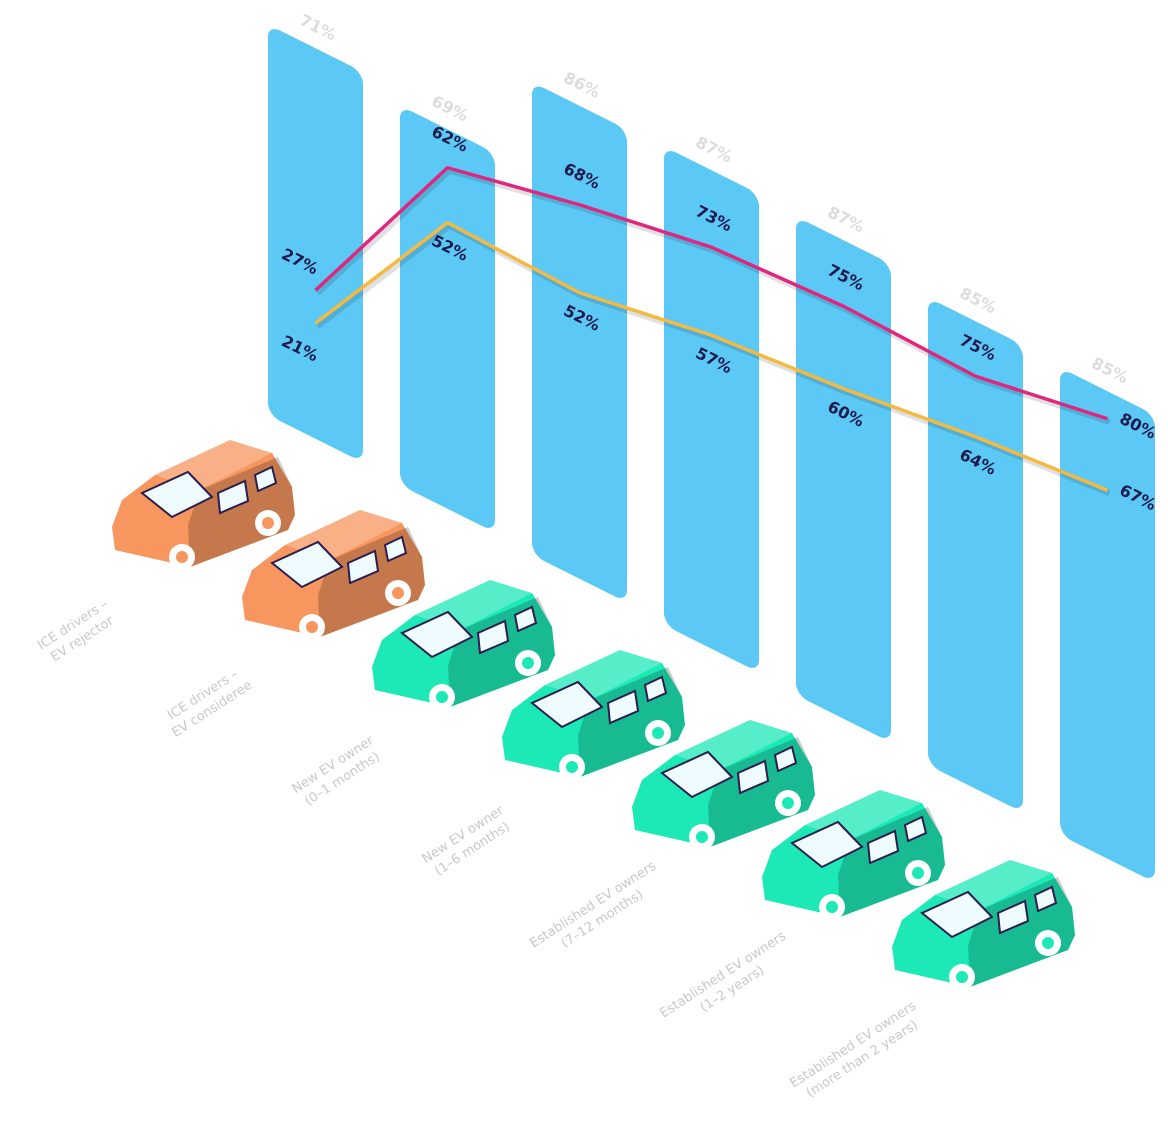 This screenshot has width=1168, height=1124. Describe the element at coordinates (582, 85) in the screenshot. I see `bar-value-label: 86%` at that location.